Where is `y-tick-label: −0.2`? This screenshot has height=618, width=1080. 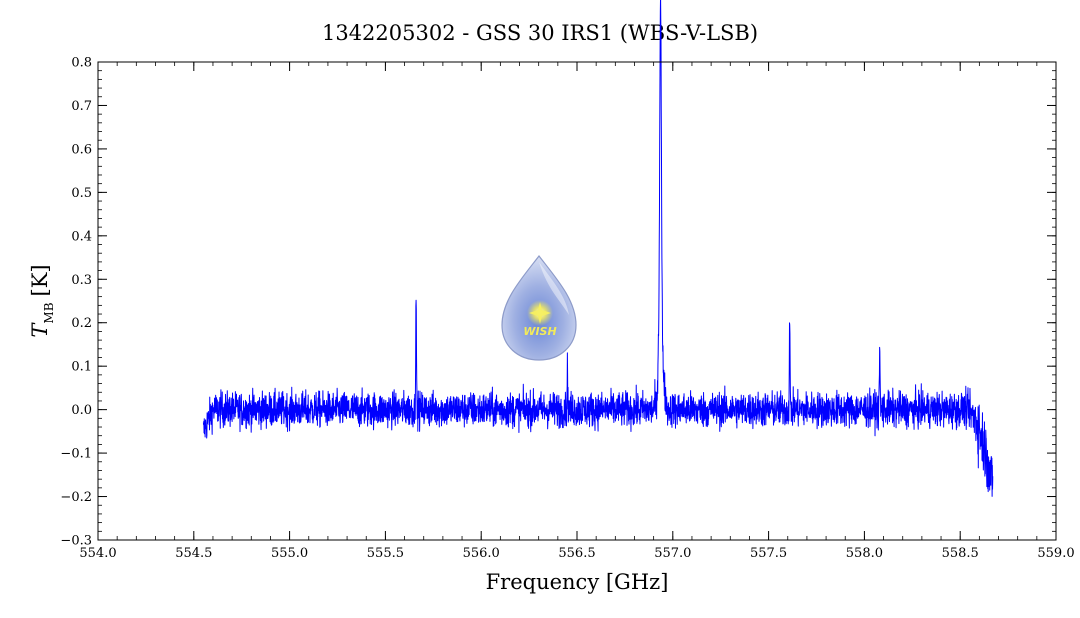
y-tick-label: −0.2 is located at coordinates (76, 497).